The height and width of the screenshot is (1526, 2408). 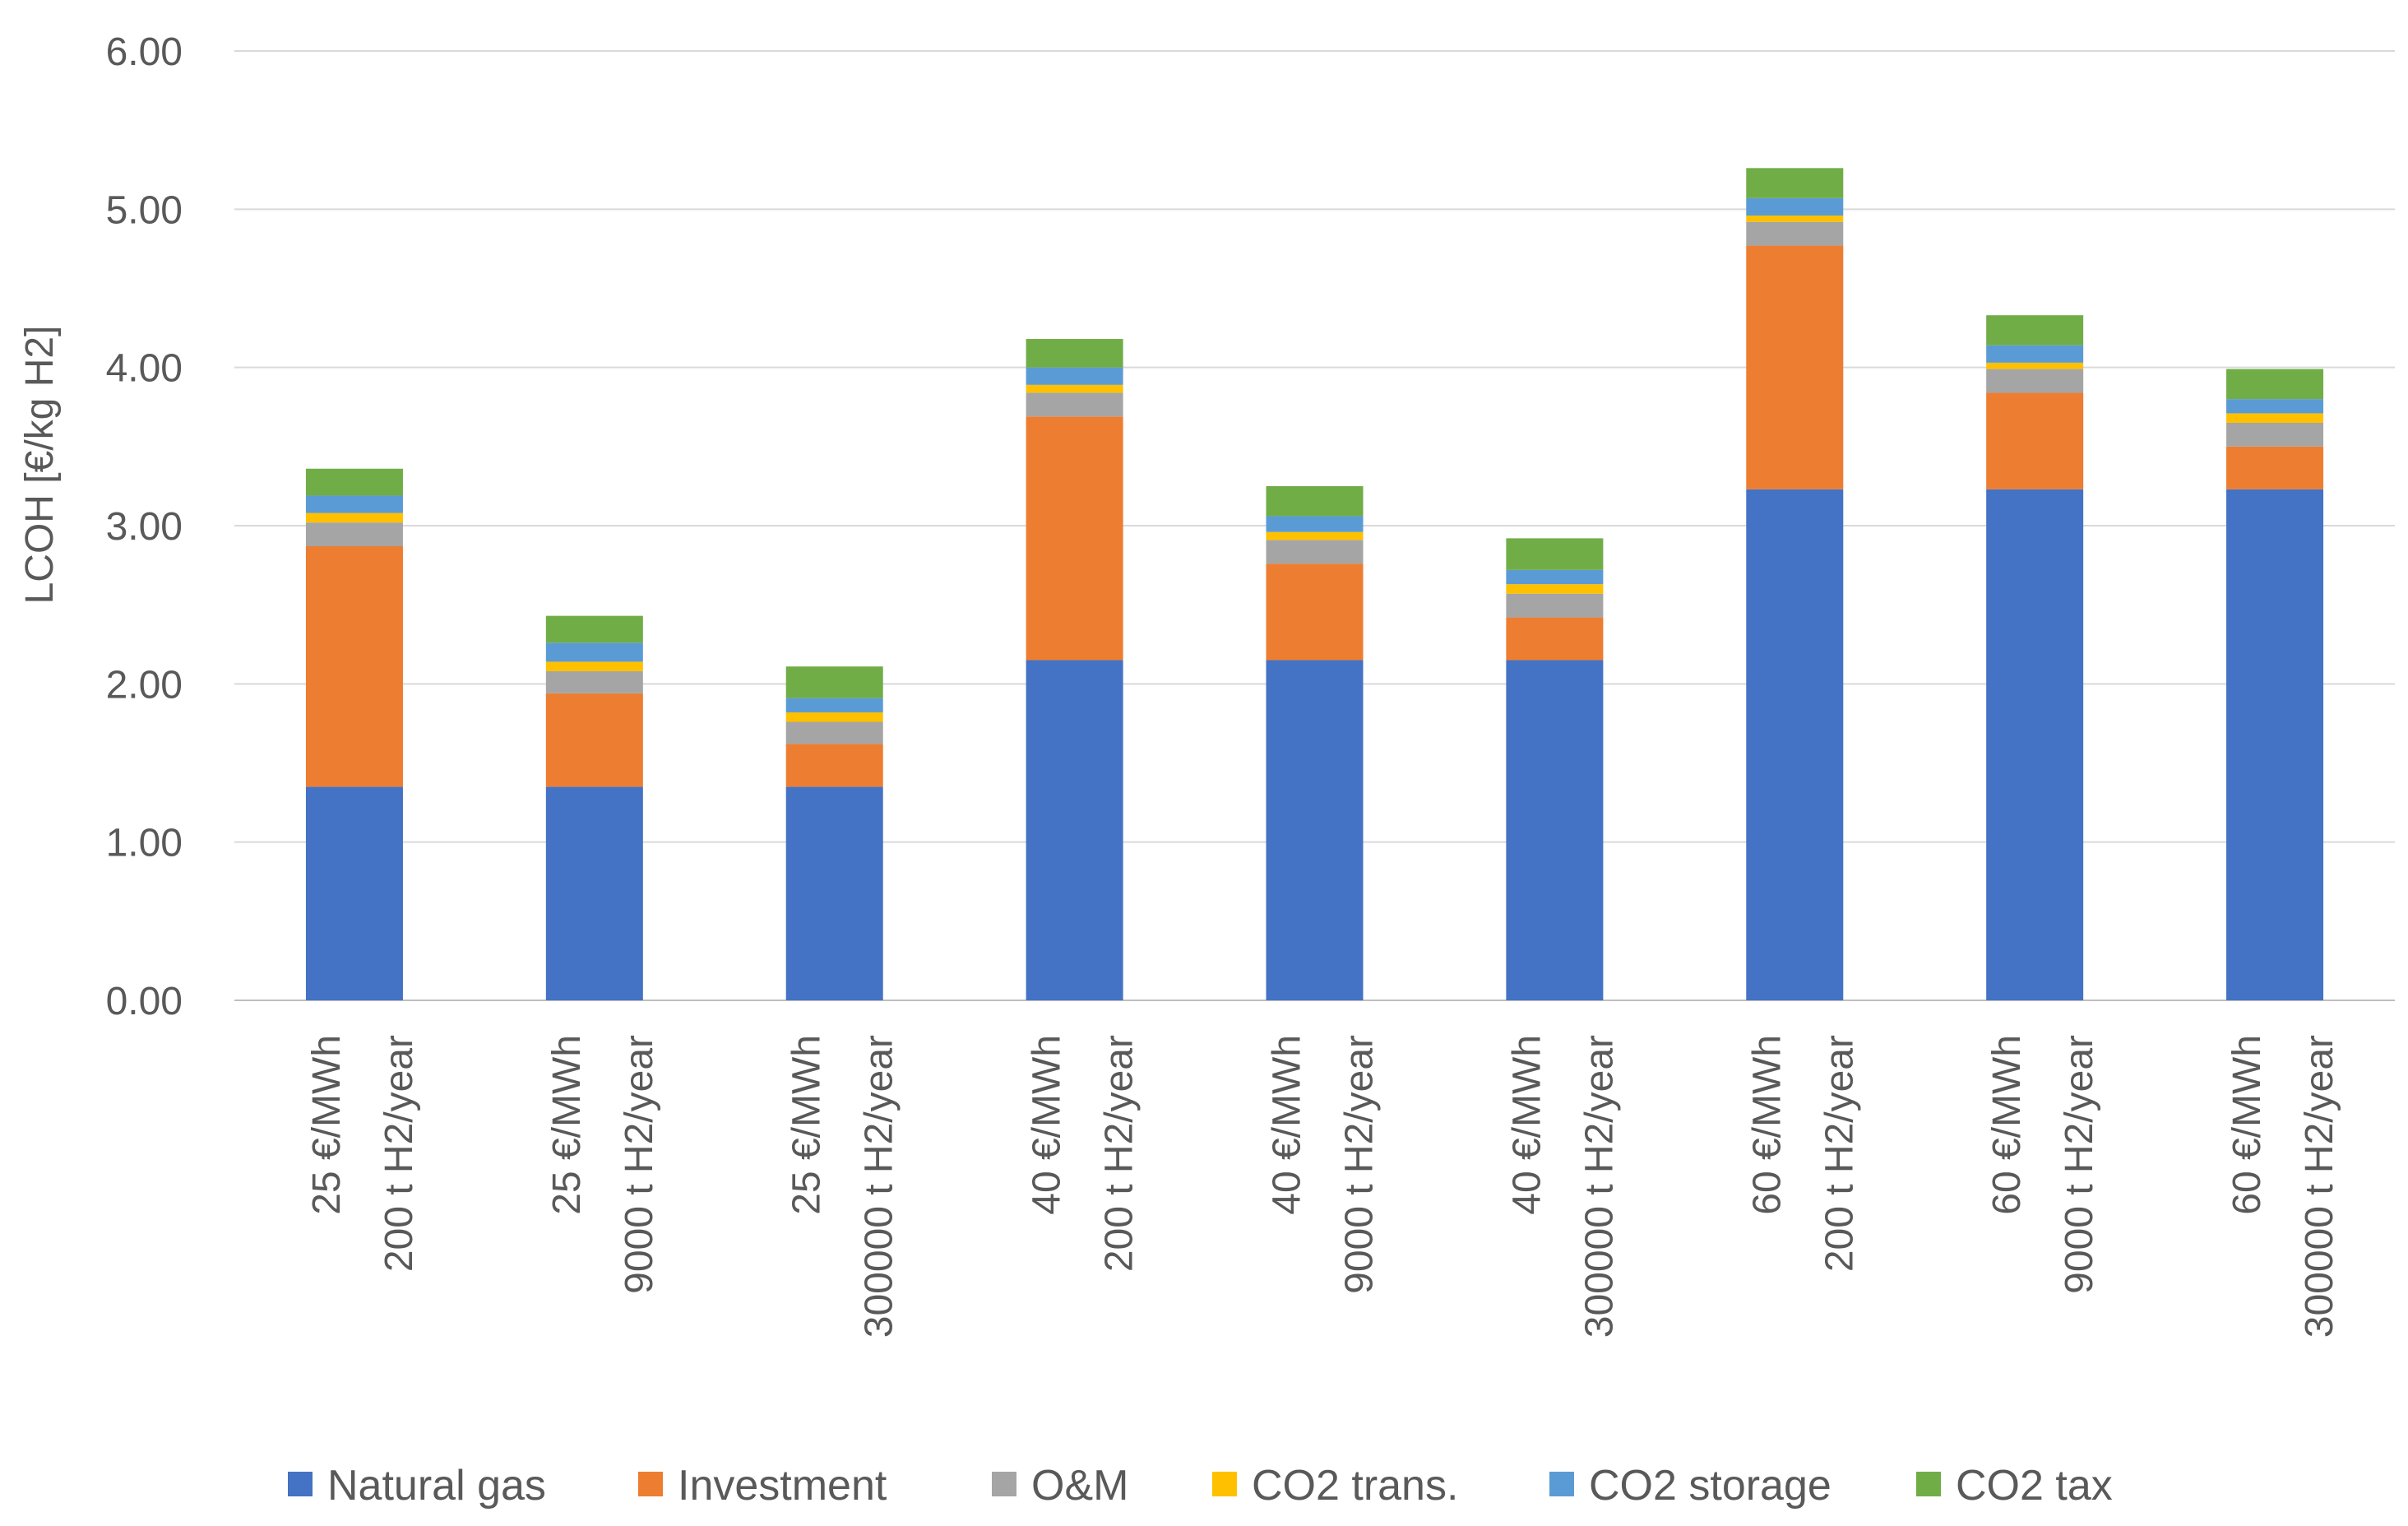 I want to click on legend-item-natural-gas: Natural gas, so click(x=417, y=1486).